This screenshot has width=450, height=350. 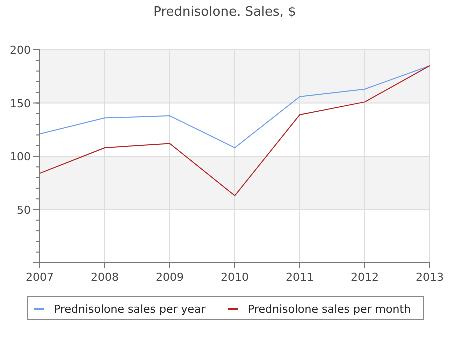 What do you see at coordinates (20, 103) in the screenshot?
I see `y-tick-label: 150` at bounding box center [20, 103].